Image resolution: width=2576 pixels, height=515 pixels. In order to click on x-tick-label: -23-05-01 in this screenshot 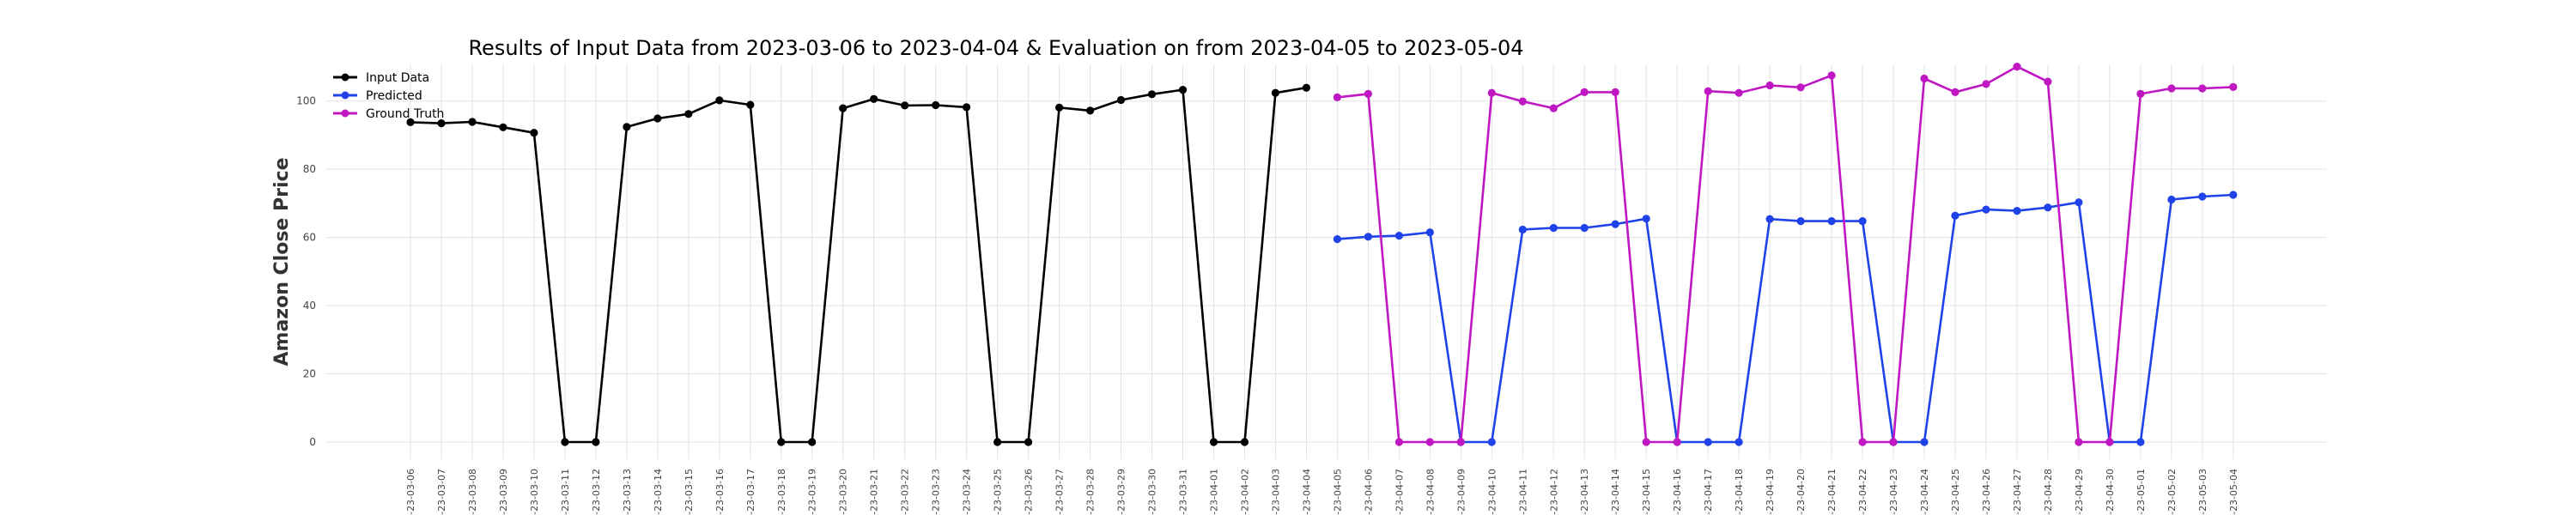, I will do `click(2141, 492)`.